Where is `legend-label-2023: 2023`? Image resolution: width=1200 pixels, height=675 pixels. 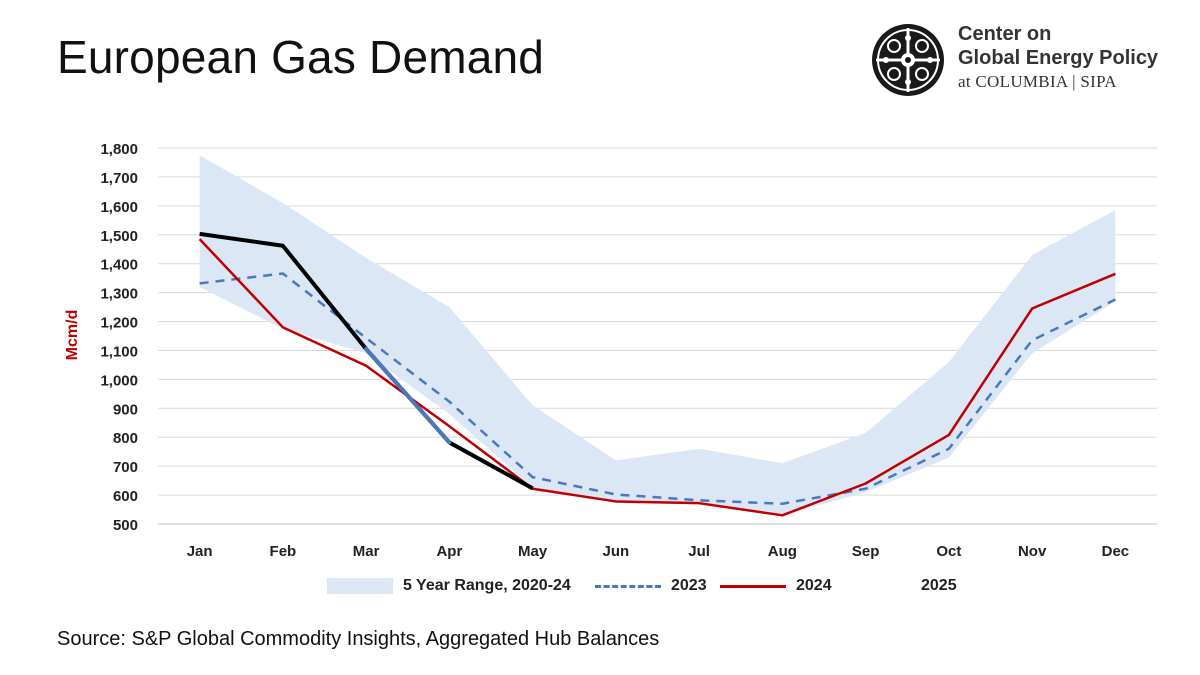
legend-label-2023: 2023 is located at coordinates (689, 585).